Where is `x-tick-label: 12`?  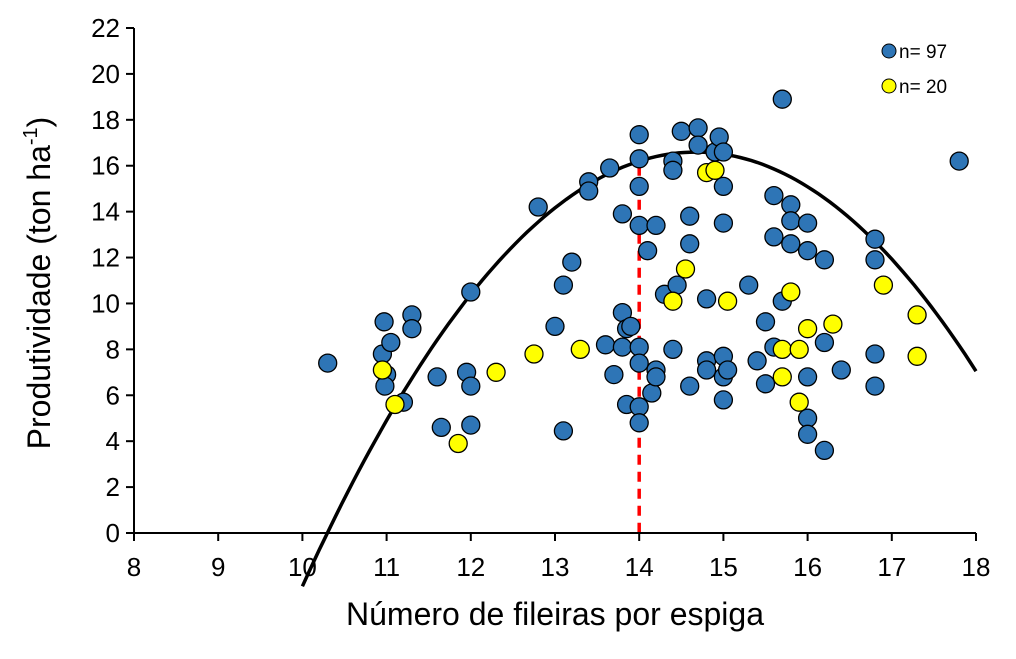 x-tick-label: 12 is located at coordinates (470, 567).